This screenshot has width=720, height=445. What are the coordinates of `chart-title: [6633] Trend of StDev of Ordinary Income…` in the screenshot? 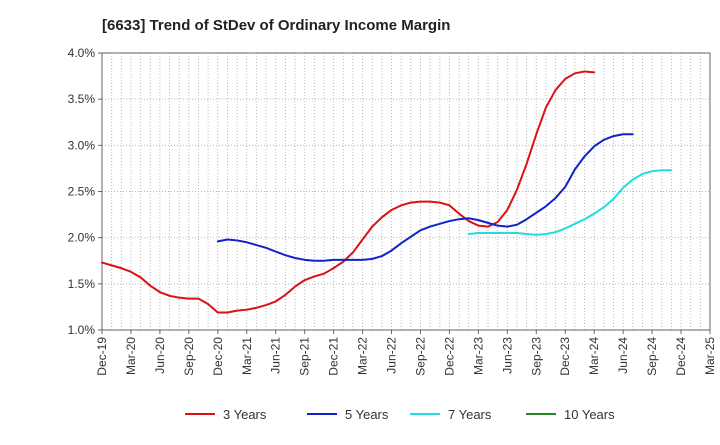 It's located at (276, 25).